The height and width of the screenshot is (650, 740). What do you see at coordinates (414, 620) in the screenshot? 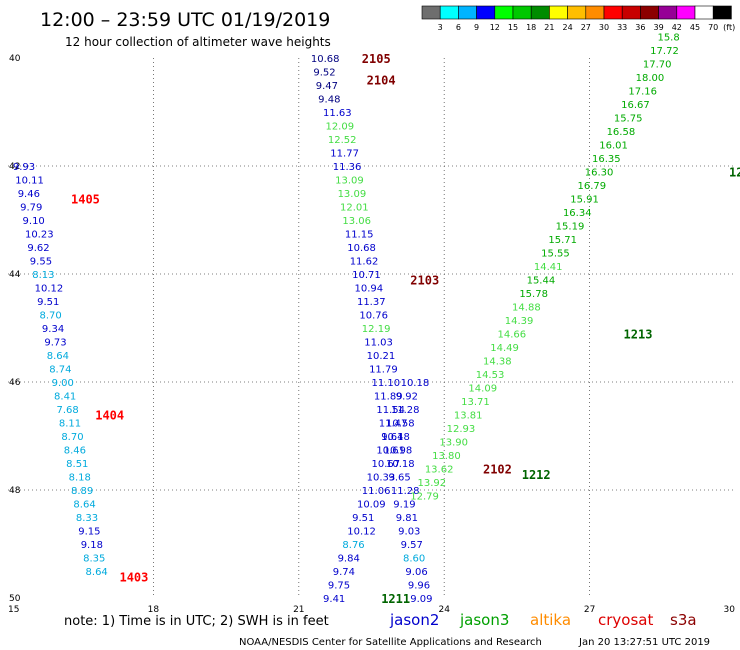
I see `satellite-legend-jason2: jason2` at bounding box center [414, 620].